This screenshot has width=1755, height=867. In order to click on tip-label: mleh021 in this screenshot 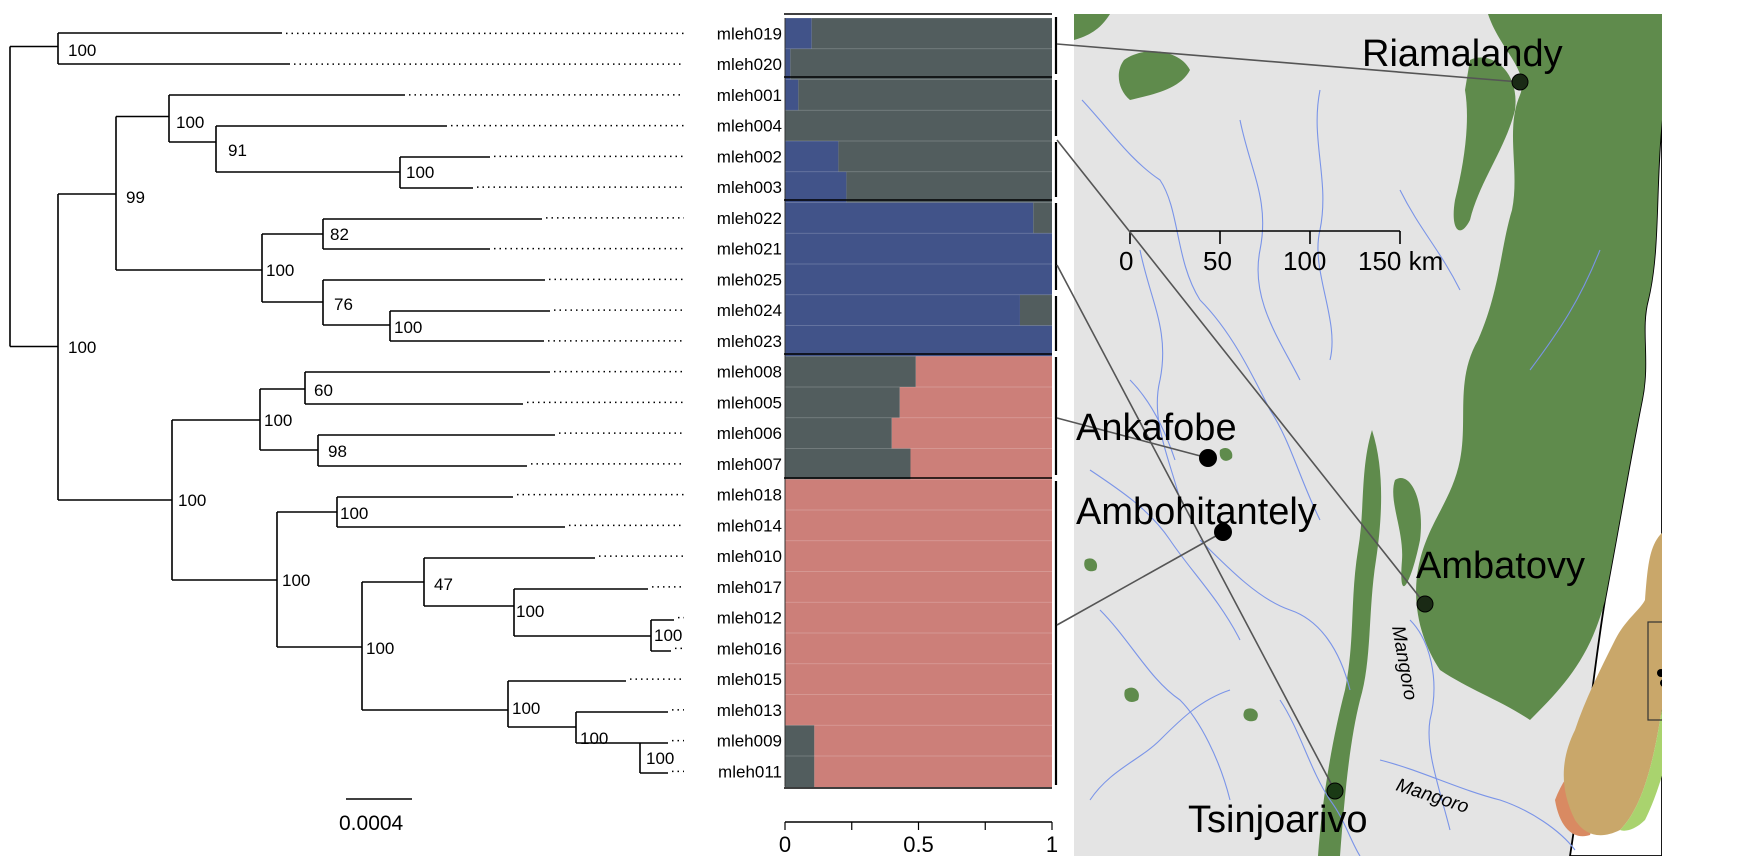, I will do `click(749, 249)`.